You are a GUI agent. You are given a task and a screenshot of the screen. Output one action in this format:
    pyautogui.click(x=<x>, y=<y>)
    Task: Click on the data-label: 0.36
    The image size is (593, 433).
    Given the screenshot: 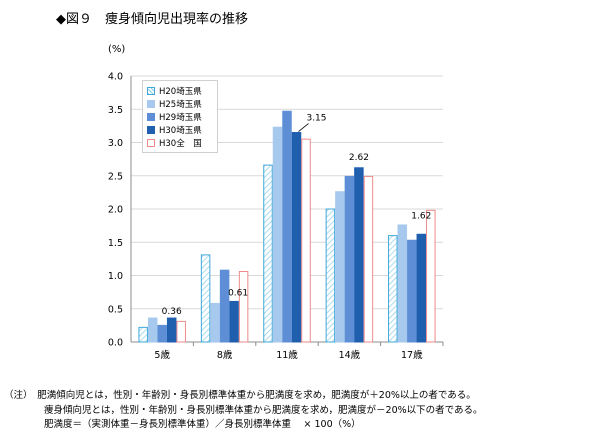 What is the action you would take?
    pyautogui.click(x=172, y=312)
    